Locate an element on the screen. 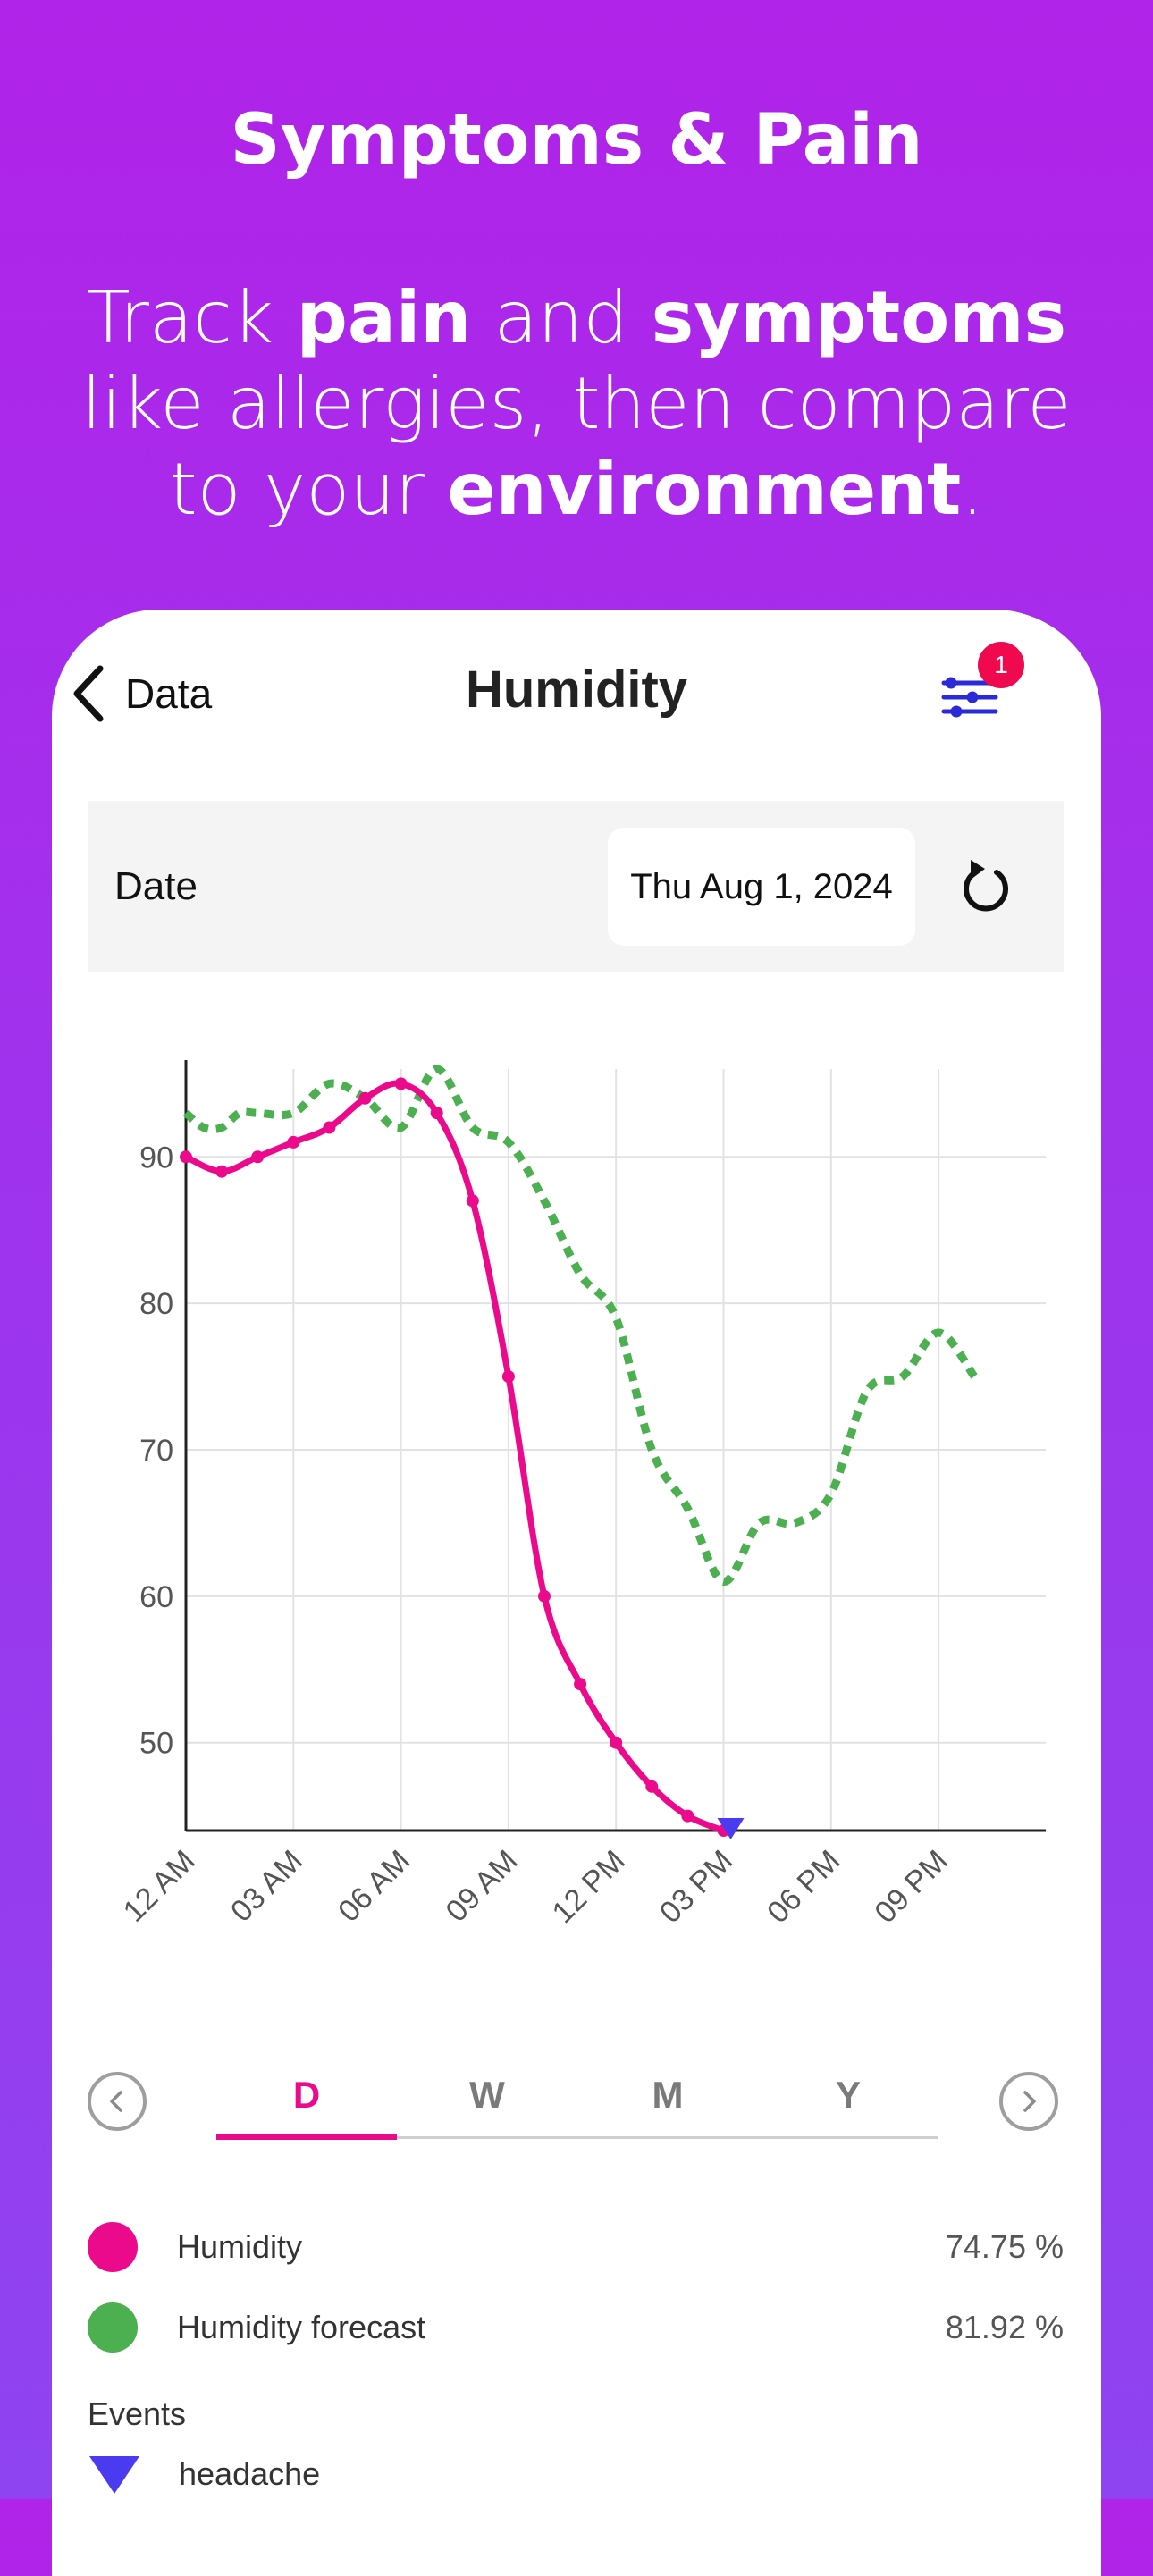 The width and height of the screenshot is (1153, 2576). reset-date-button is located at coordinates (986, 888).